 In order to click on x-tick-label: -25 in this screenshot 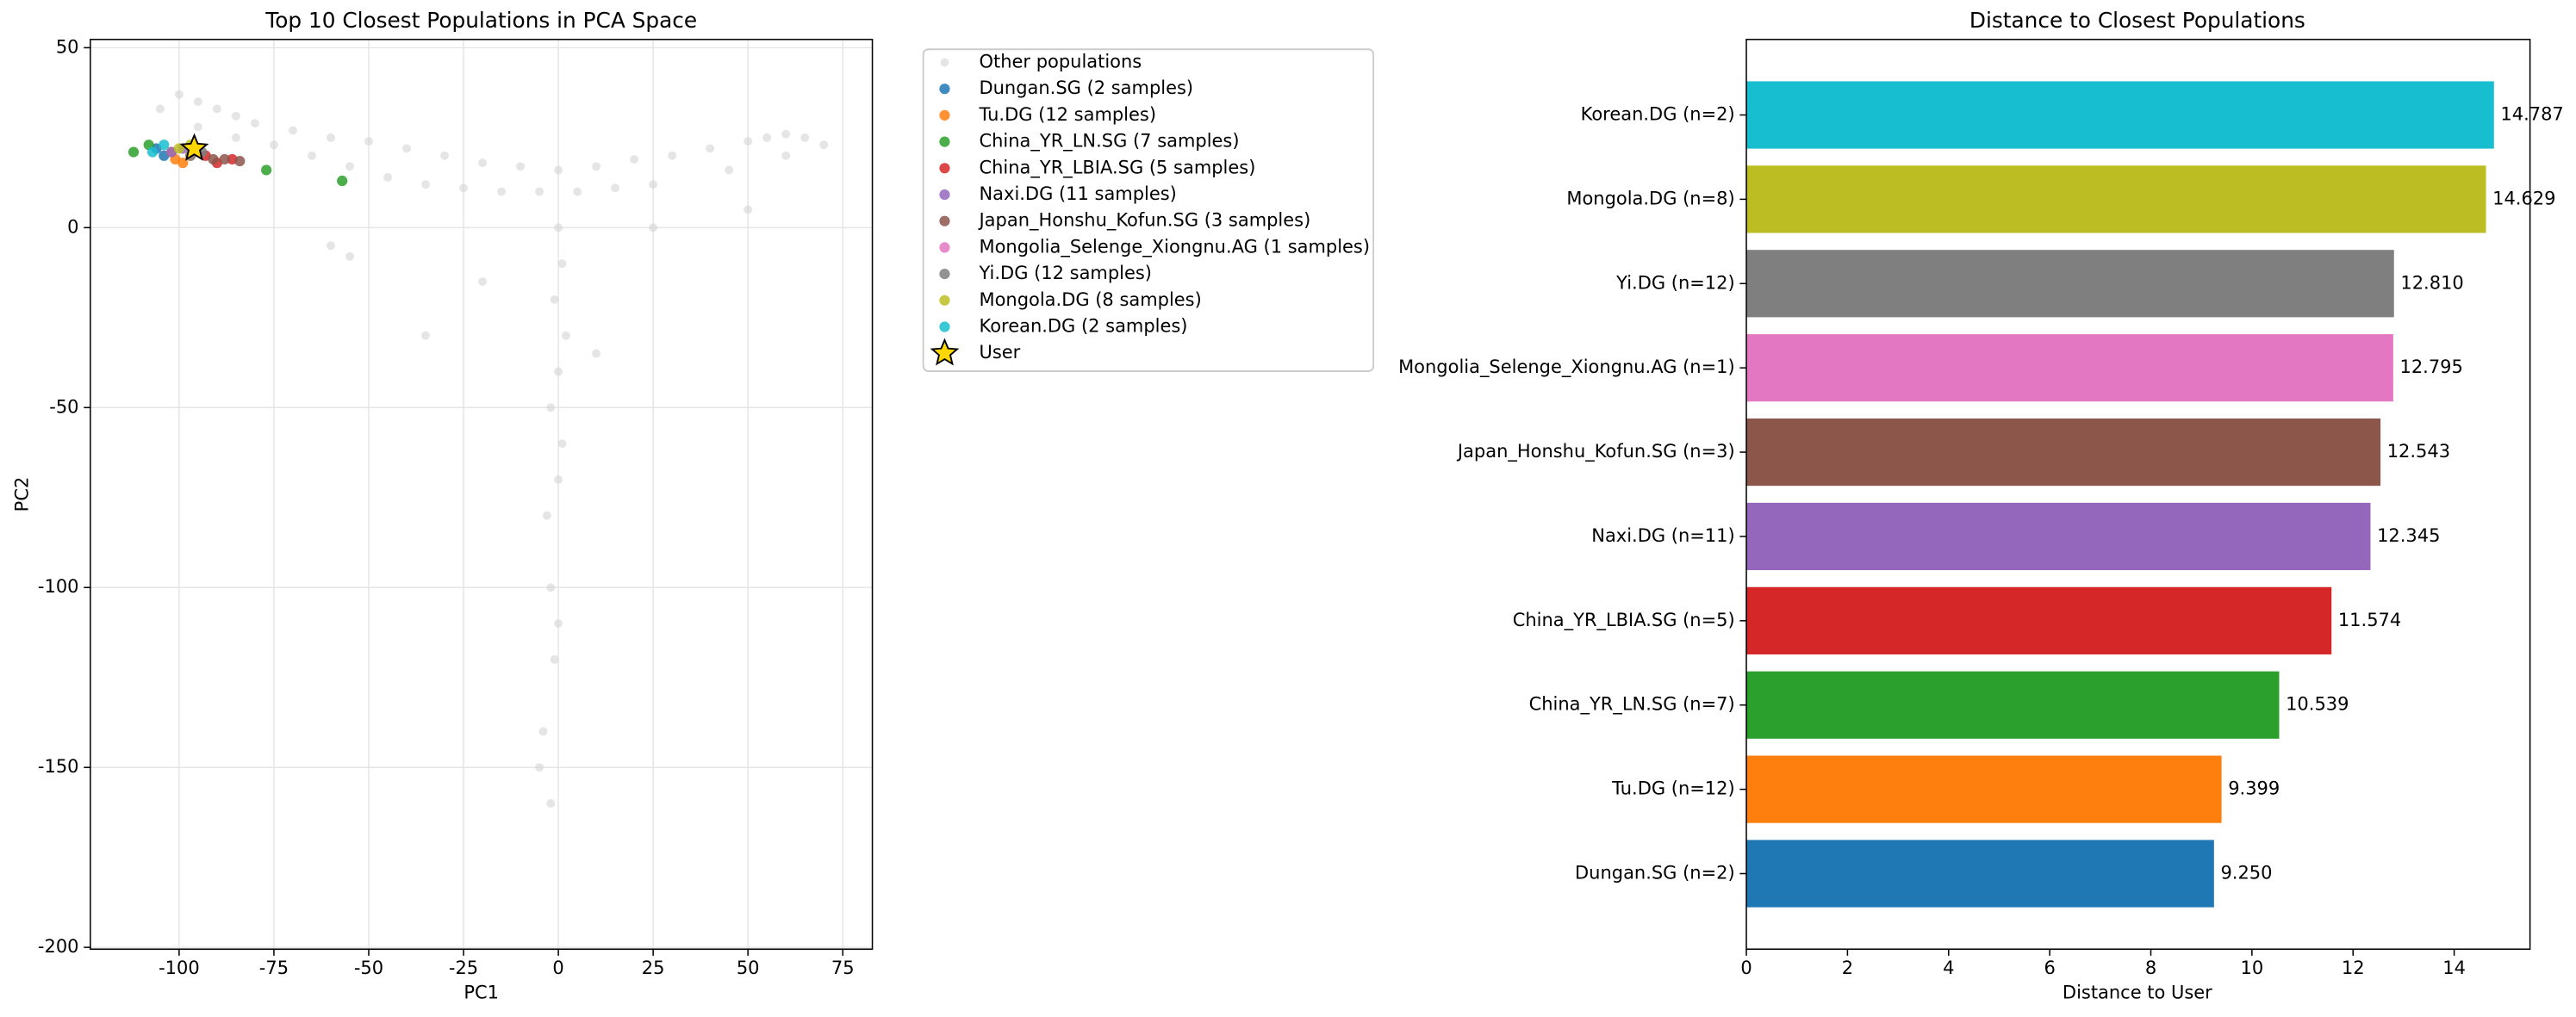, I will do `click(464, 968)`.